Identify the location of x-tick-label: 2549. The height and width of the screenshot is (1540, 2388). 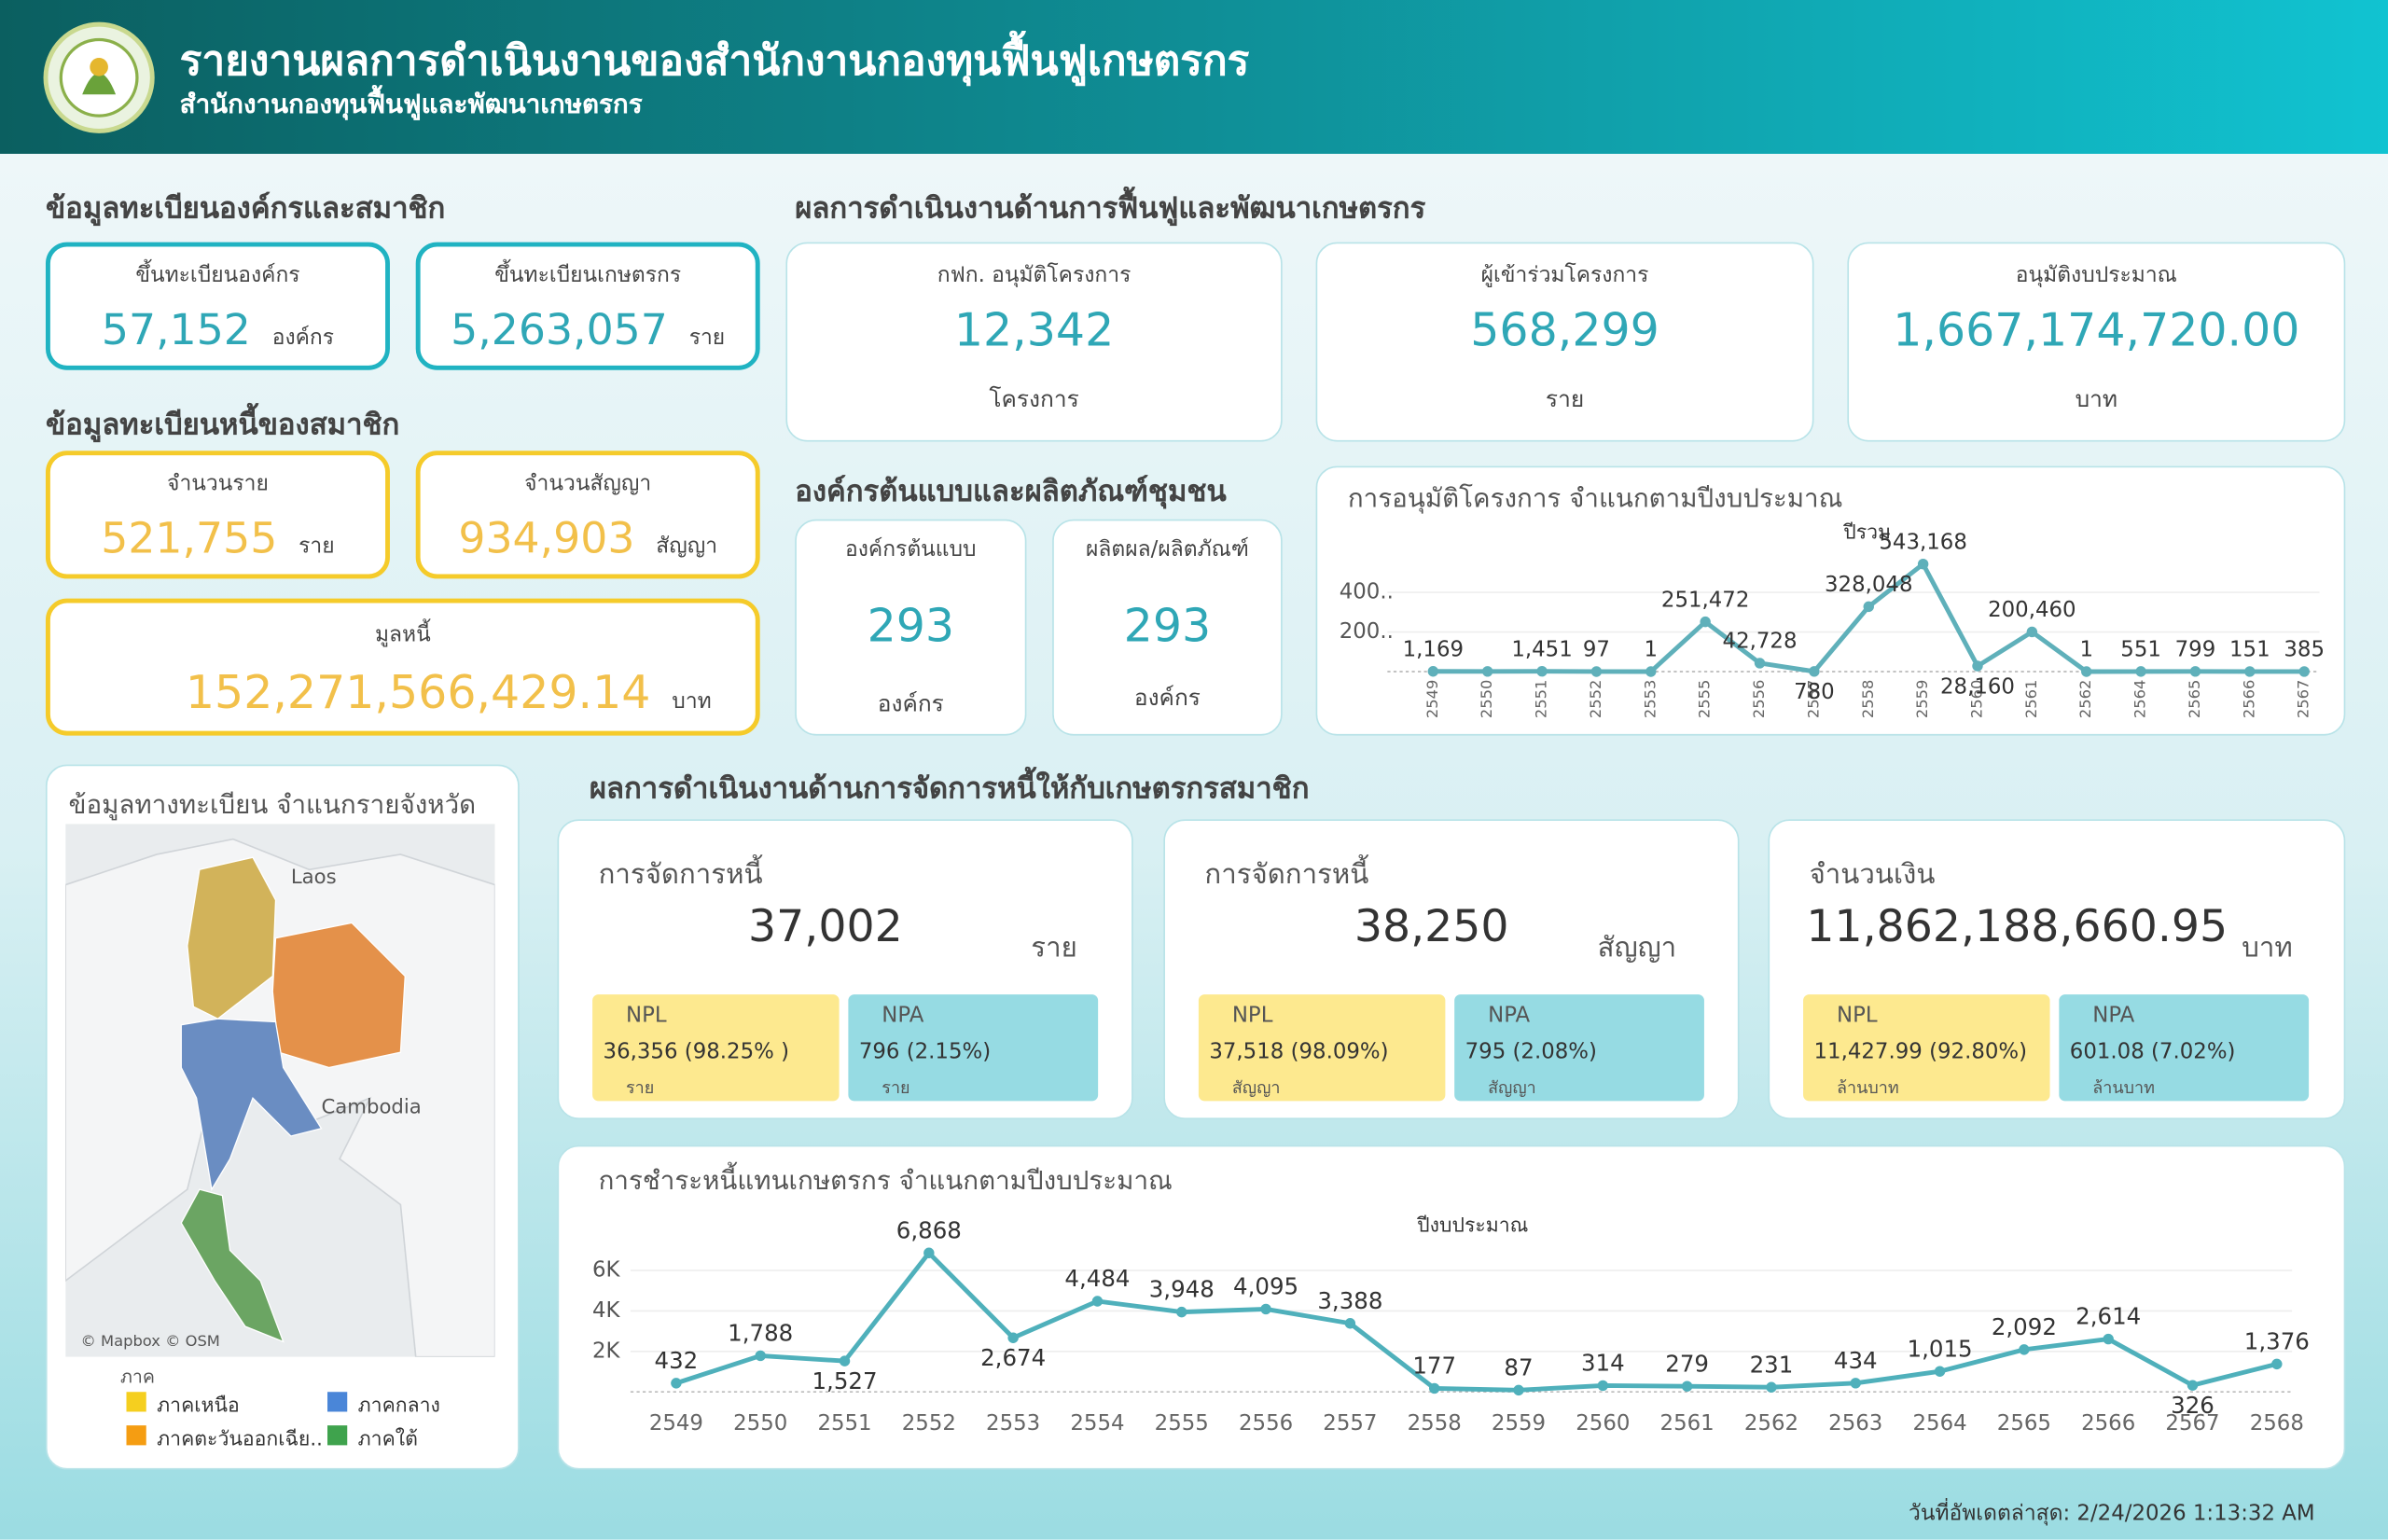
(1432, 699).